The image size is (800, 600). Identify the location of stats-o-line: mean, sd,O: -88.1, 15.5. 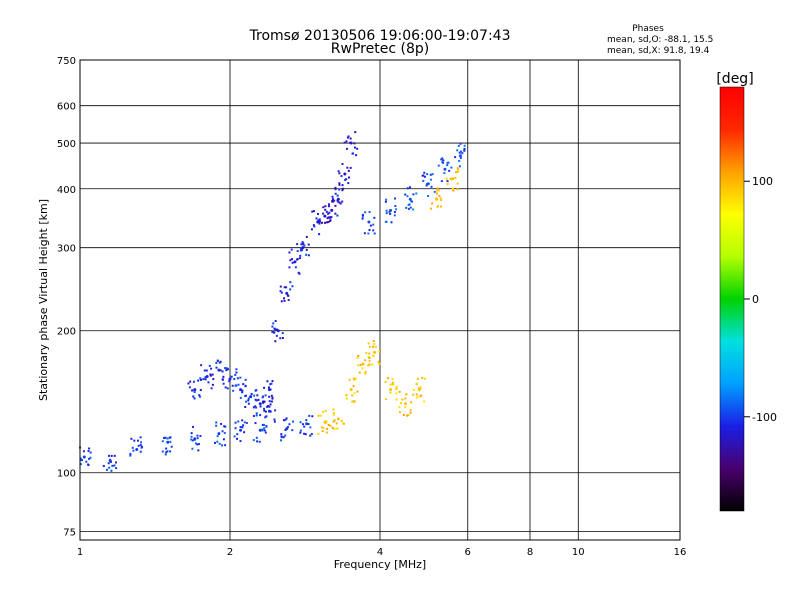
(660, 40).